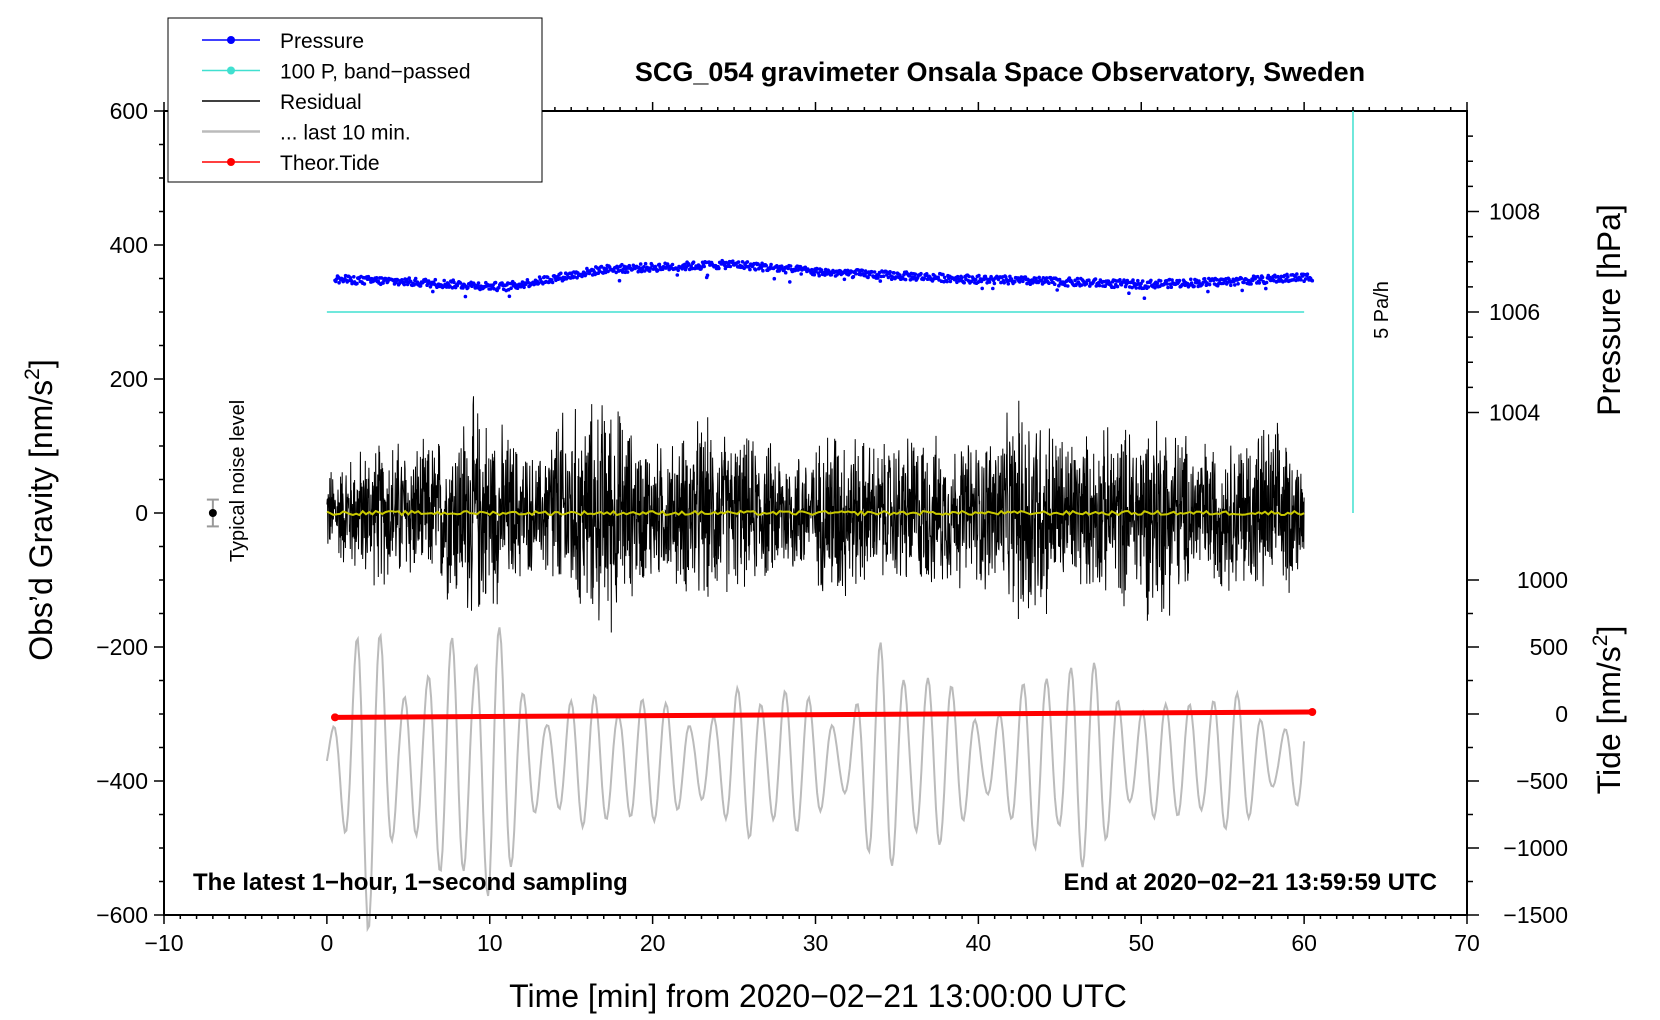 The image size is (1660, 1020). Describe the element at coordinates (129, 245) in the screenshot. I see `y-tick-label: 400` at that location.